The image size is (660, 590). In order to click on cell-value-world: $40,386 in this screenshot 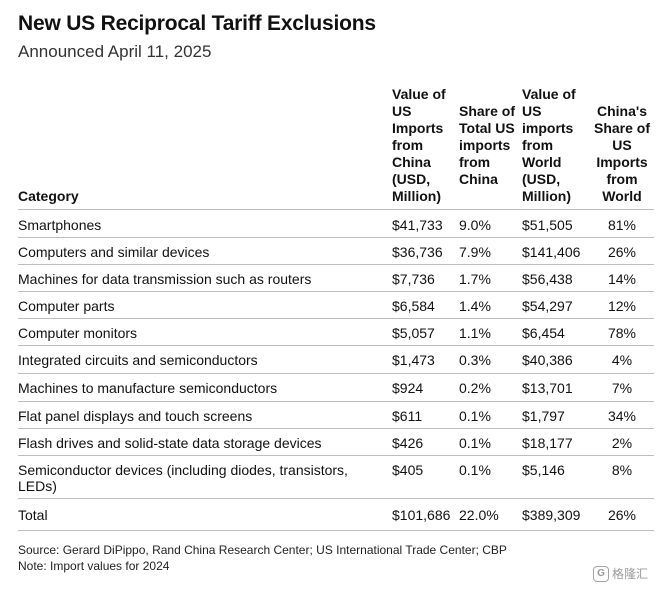, I will do `click(547, 360)`.